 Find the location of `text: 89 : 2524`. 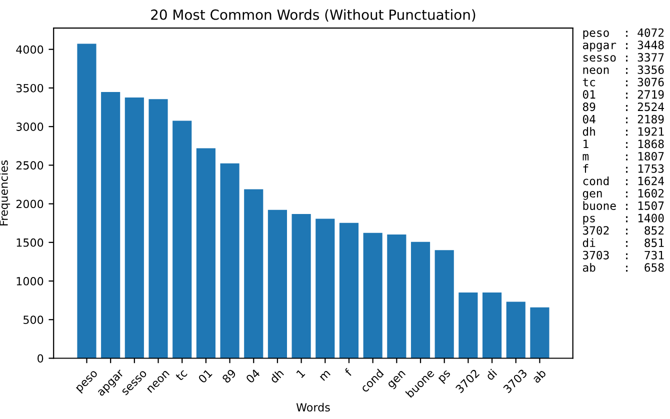

text: 89 : 2524 is located at coordinates (623, 107).